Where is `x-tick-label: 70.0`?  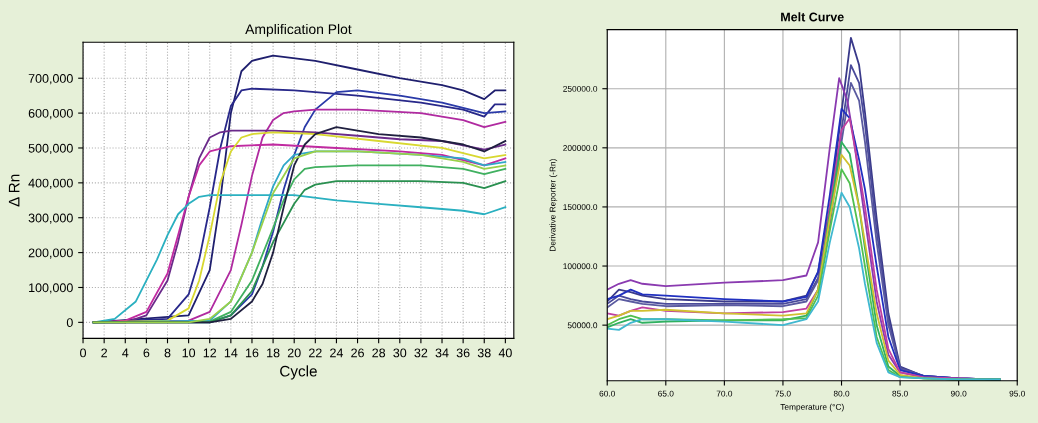
x-tick-label: 70.0 is located at coordinates (724, 393).